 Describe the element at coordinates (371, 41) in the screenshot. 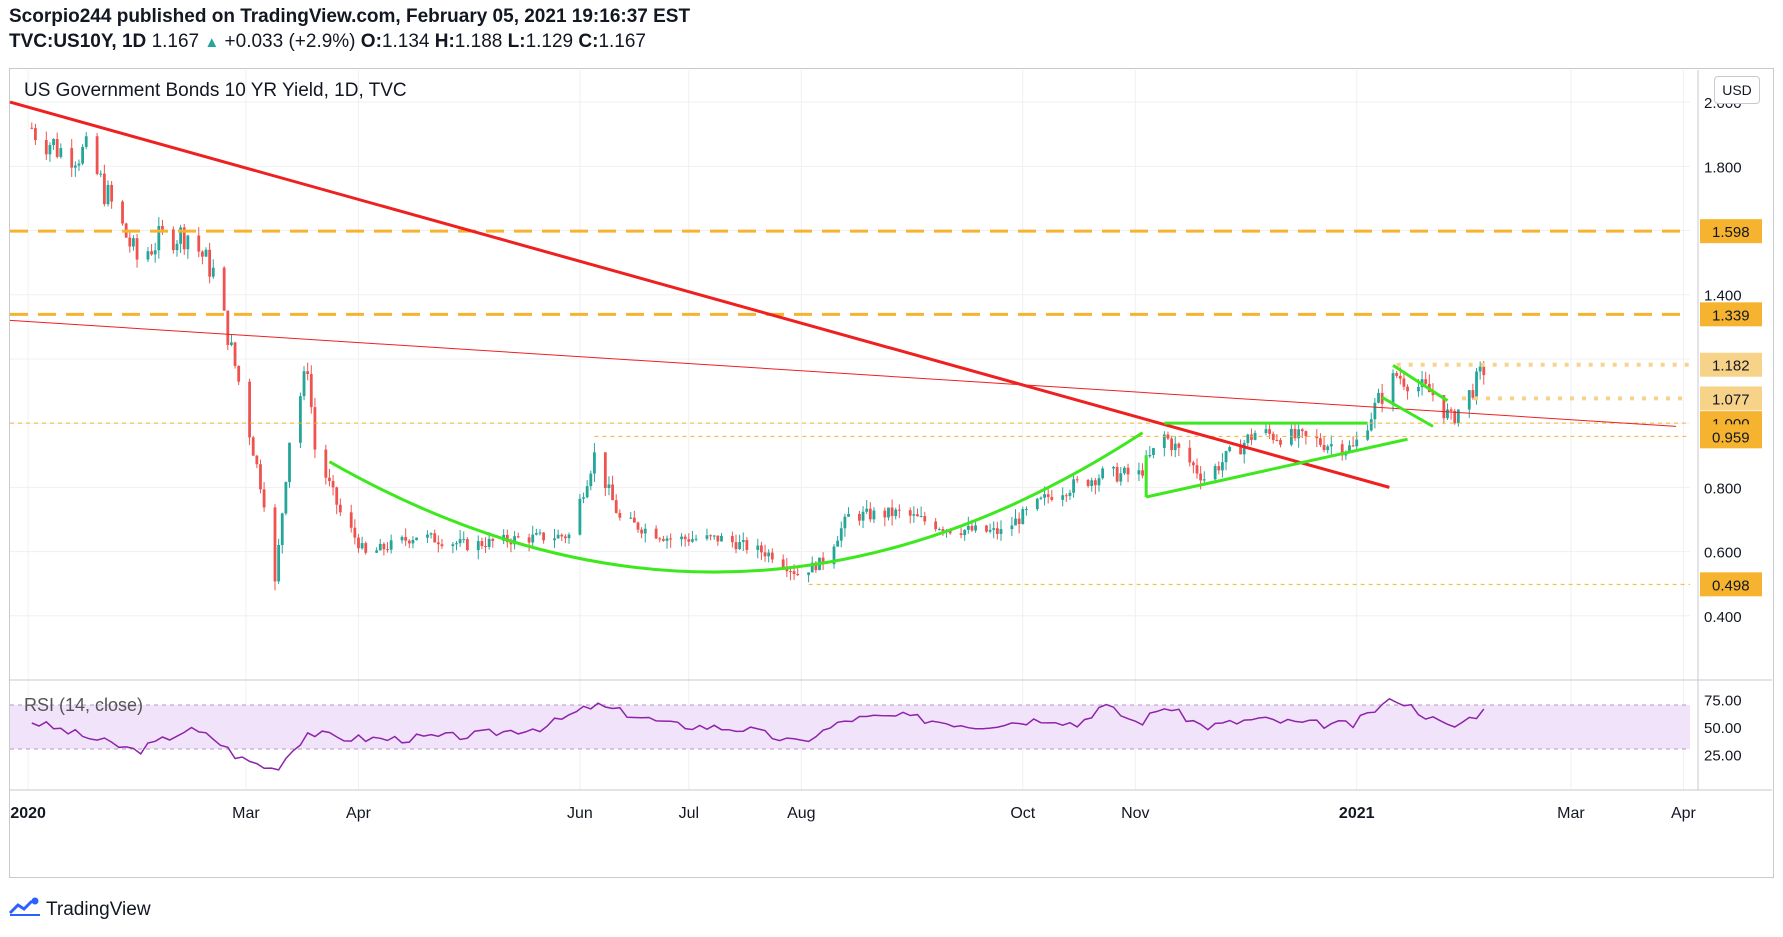

I see `open-label: O:` at that location.